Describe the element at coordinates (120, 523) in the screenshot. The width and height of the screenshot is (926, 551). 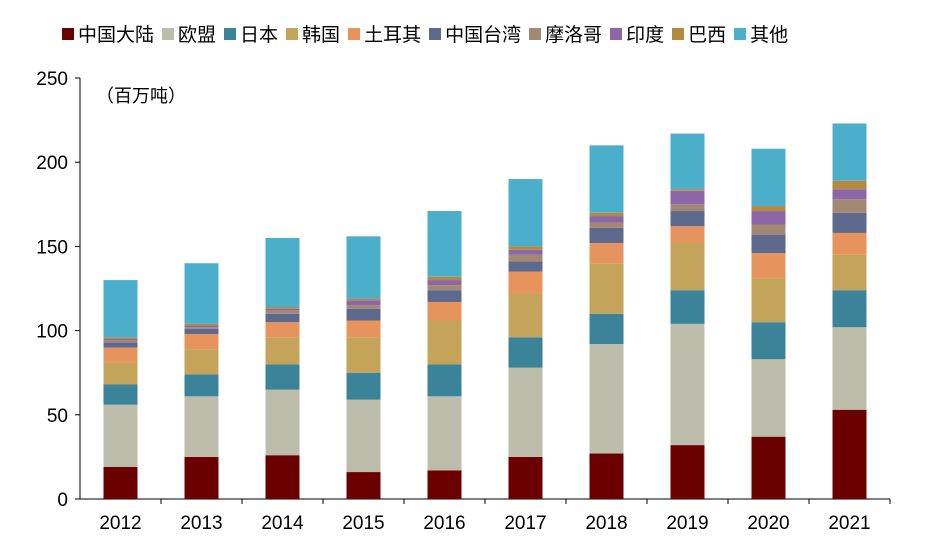
I see `x-tick-label: 2012` at that location.